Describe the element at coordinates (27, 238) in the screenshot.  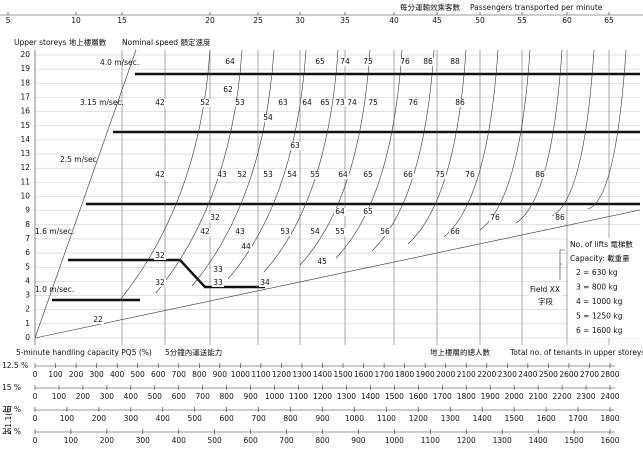
I see `floor-label: 7` at that location.